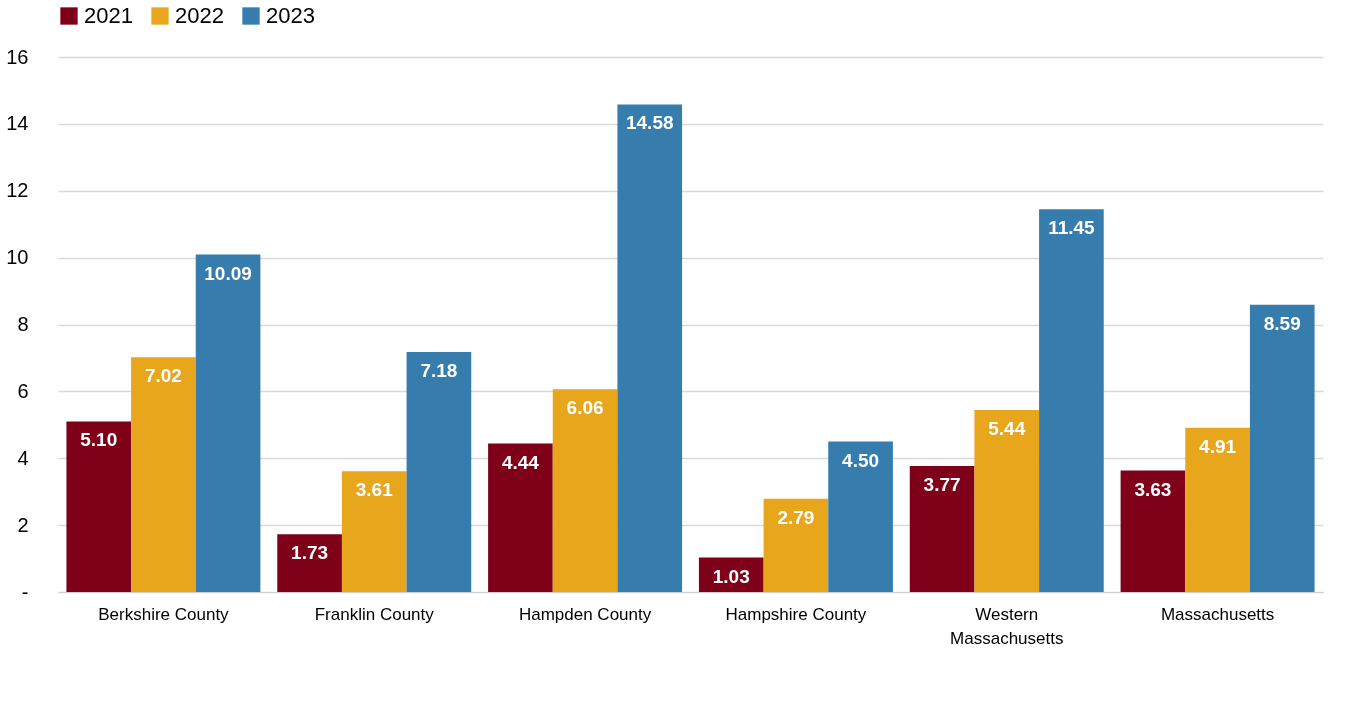 This screenshot has width=1345, height=702. Describe the element at coordinates (99, 440) in the screenshot. I see `data-label: 5.10` at that location.